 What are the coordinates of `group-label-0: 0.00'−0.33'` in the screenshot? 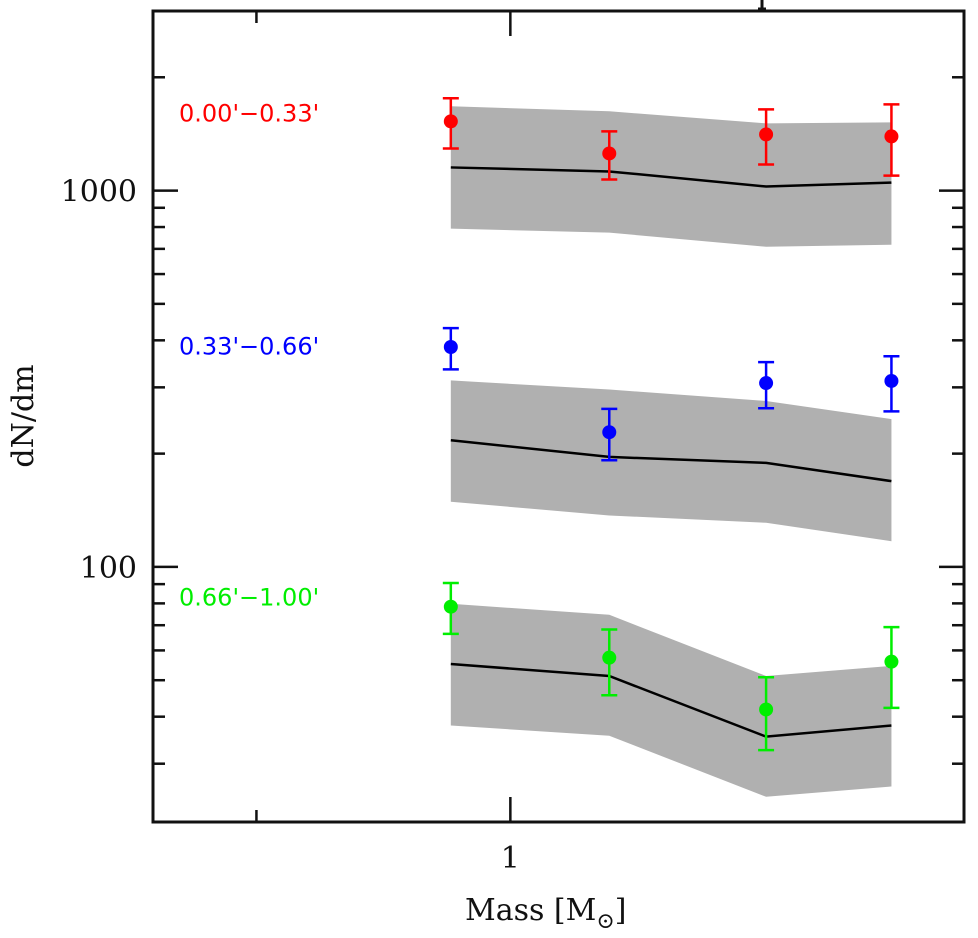 It's located at (249, 114).